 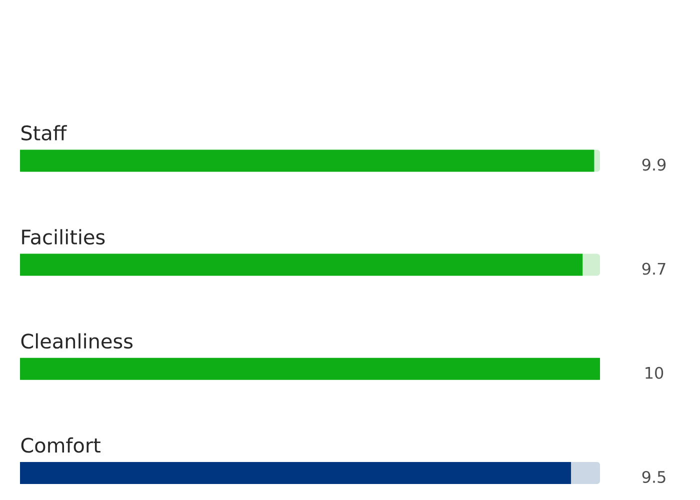 I want to click on data-label: 9.9, so click(x=654, y=164).